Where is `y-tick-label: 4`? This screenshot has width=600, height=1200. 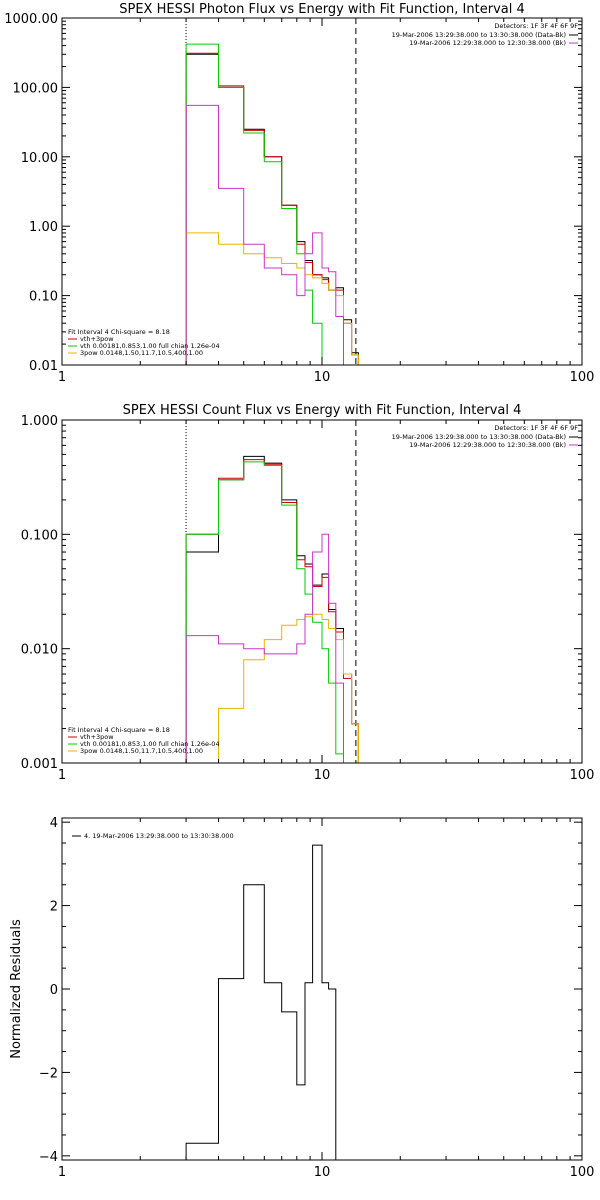 y-tick-label: 4 is located at coordinates (54, 823).